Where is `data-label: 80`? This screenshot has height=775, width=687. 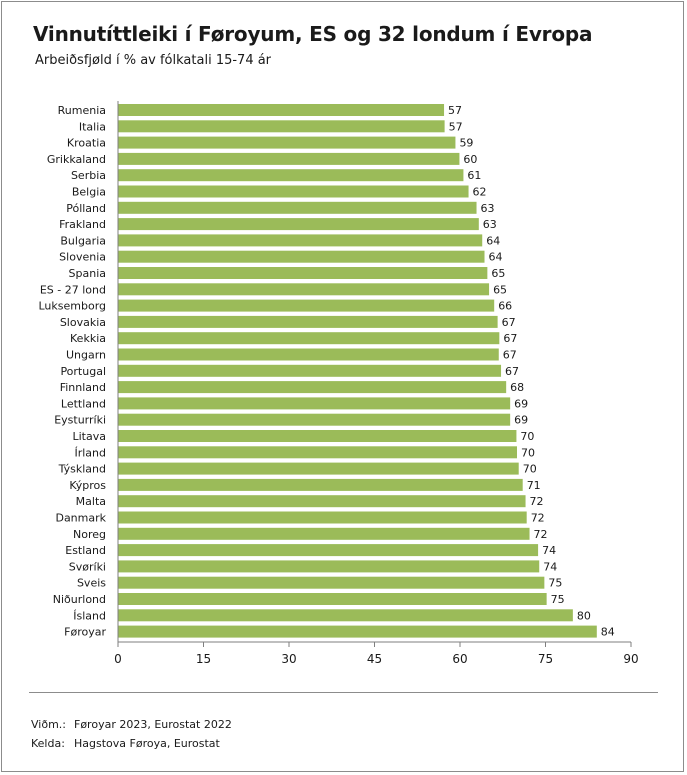 data-label: 80 is located at coordinates (584, 615).